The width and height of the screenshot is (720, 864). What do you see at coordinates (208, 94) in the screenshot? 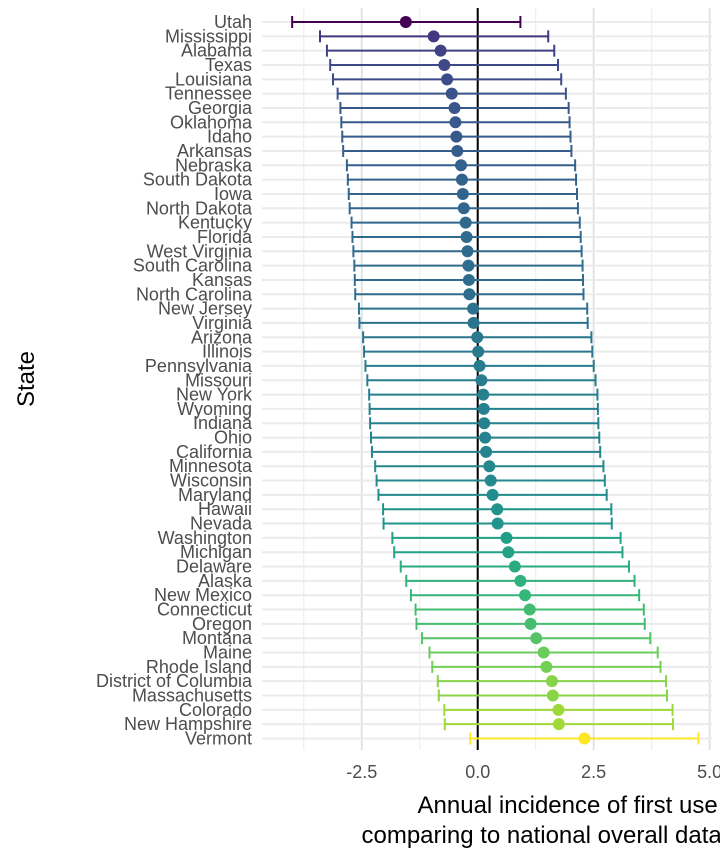
I see `y-tick-label: Tennessee` at bounding box center [208, 94].